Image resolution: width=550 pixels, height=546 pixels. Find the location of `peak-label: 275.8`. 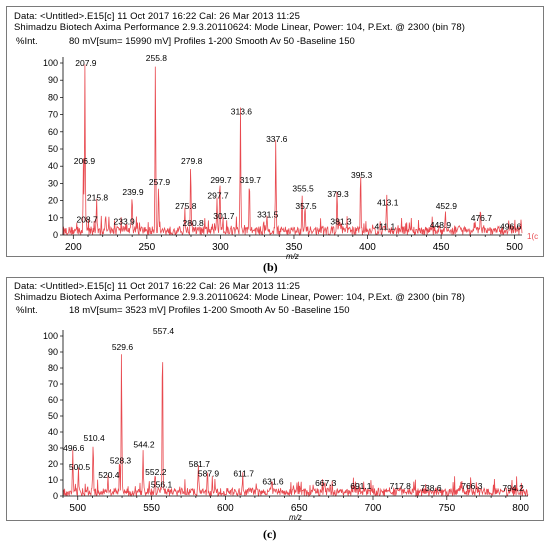

peak-label: 275.8 is located at coordinates (186, 206).